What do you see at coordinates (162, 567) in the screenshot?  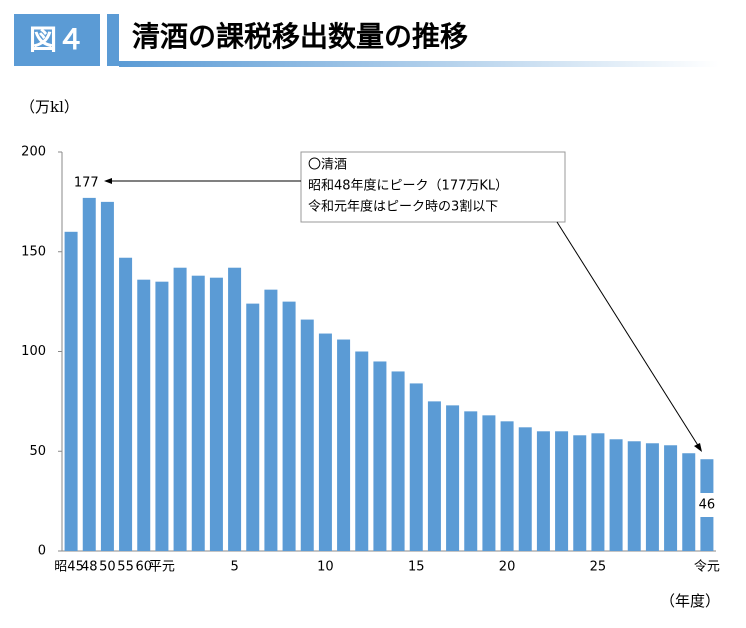 I see `x-tick-label: 平元` at bounding box center [162, 567].